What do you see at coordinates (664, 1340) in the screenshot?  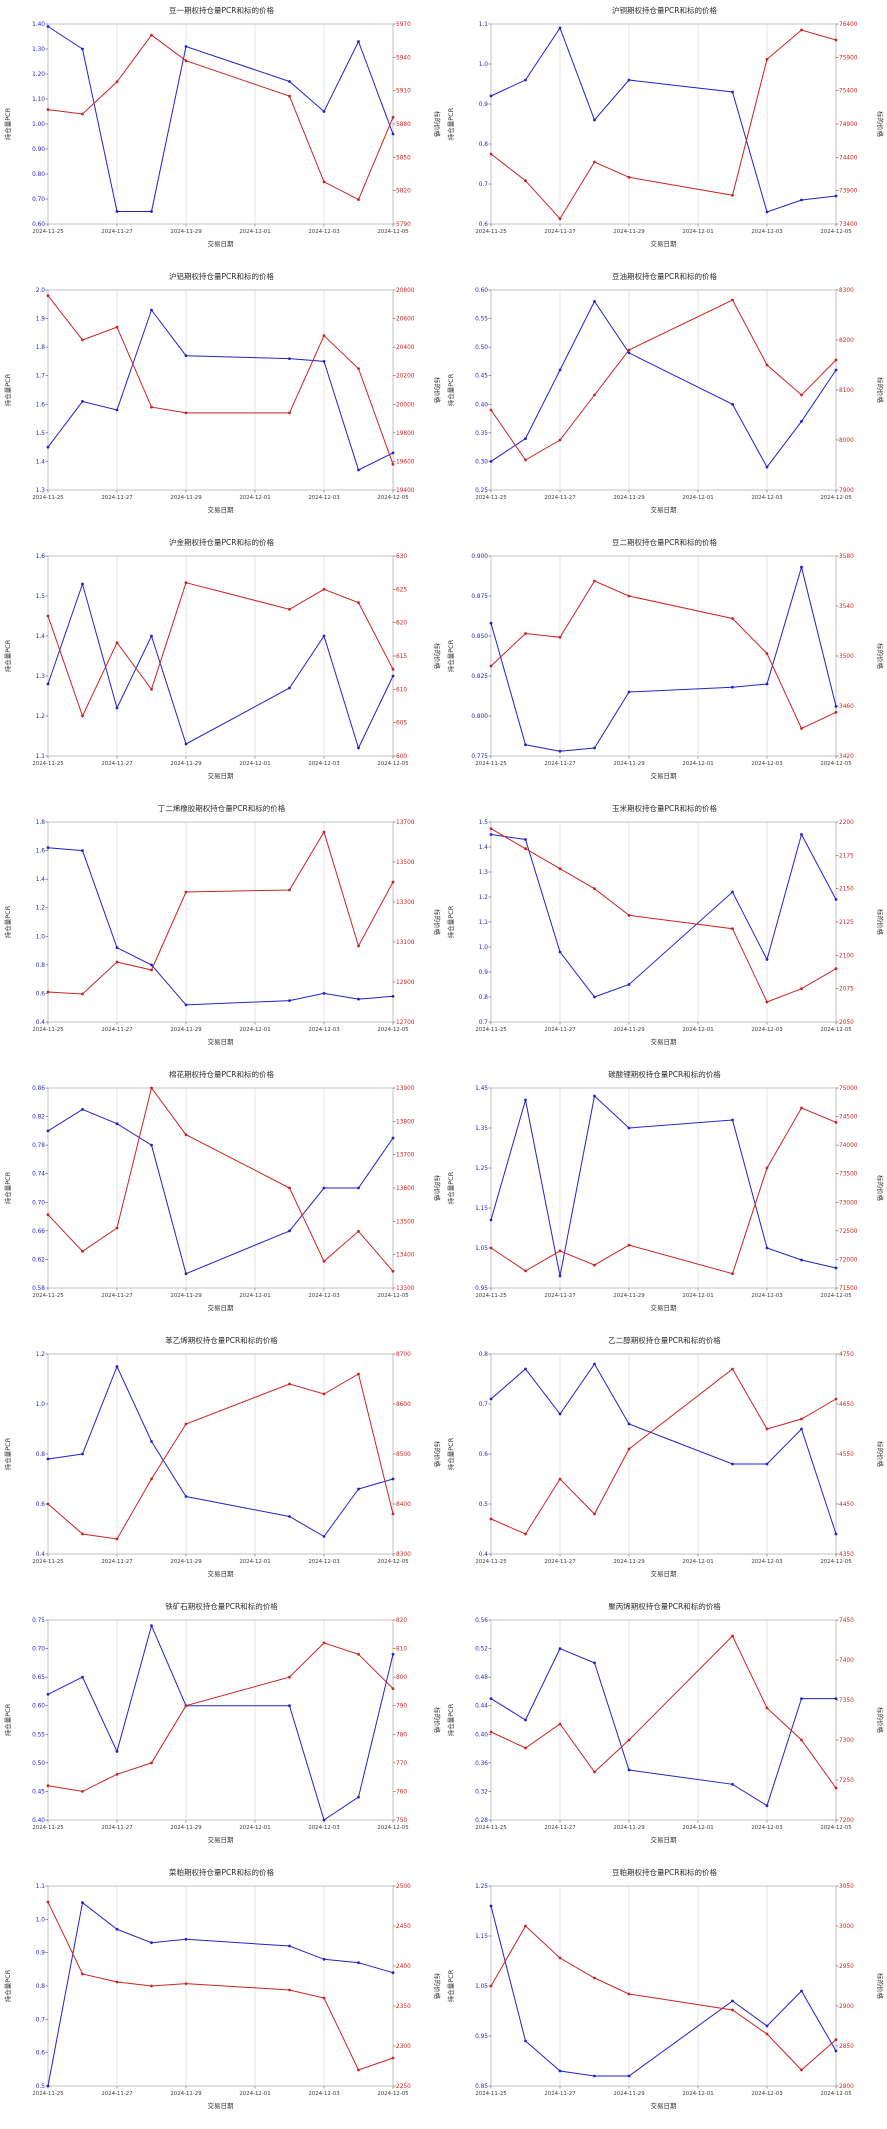 I see `chart-title: 乙二醇期权持仓量PCR和标的价格` at bounding box center [664, 1340].